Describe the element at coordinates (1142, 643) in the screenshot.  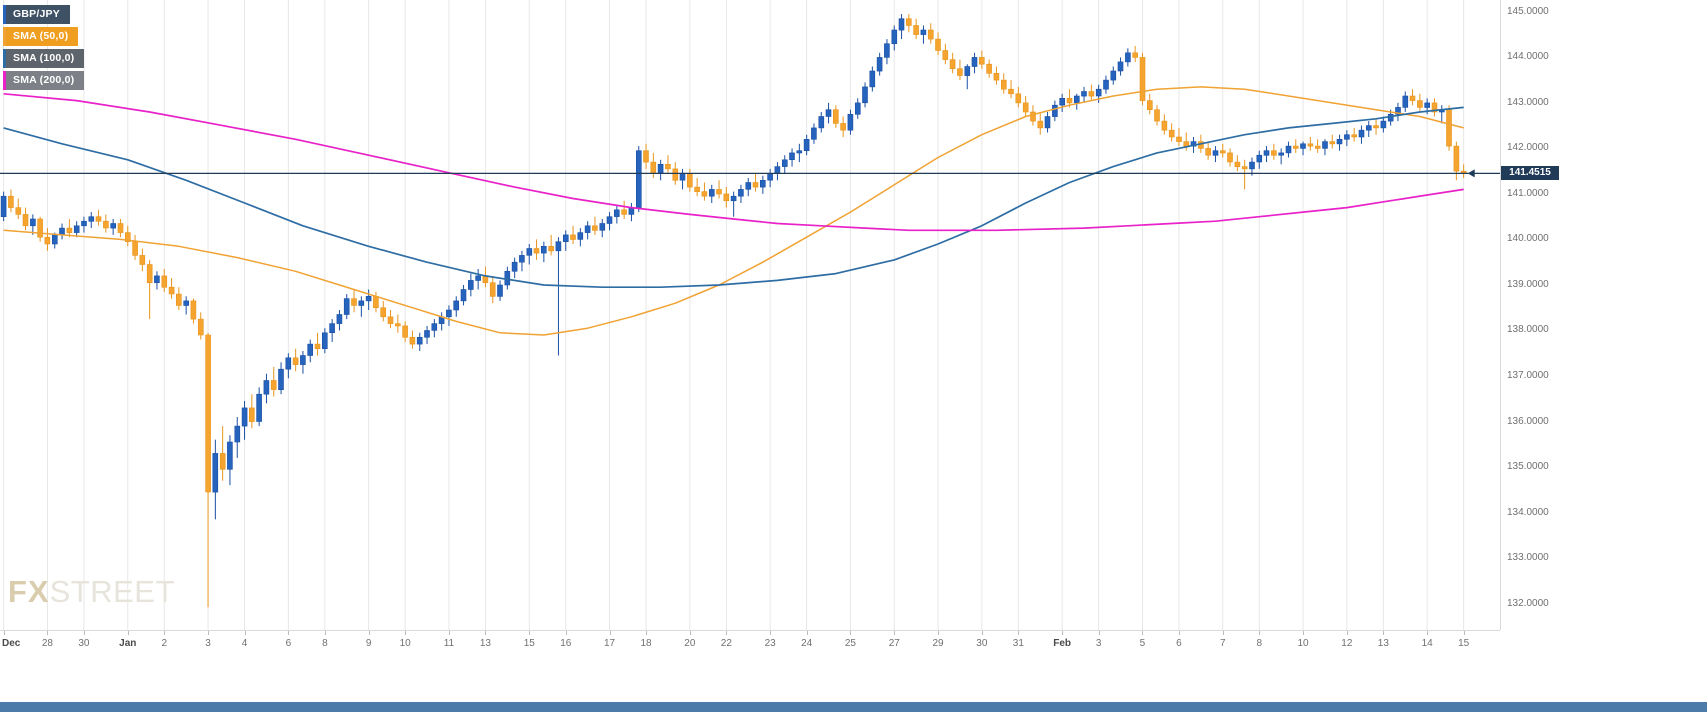
I see `time-axis-label: 5` at that location.